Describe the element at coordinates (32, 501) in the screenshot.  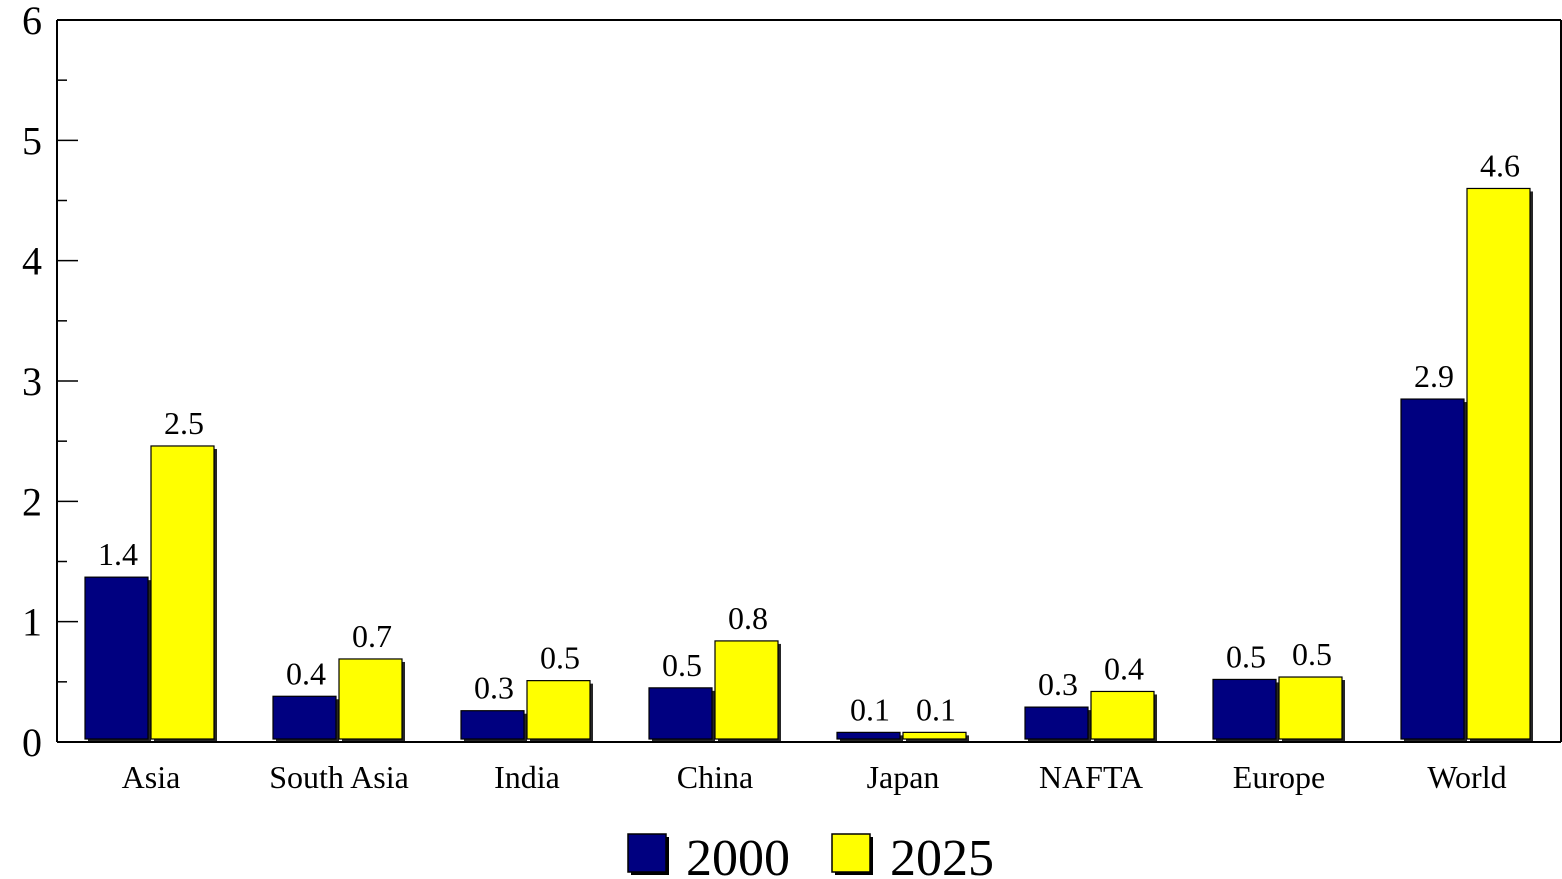
I see `y-tick-label: 2` at that location.